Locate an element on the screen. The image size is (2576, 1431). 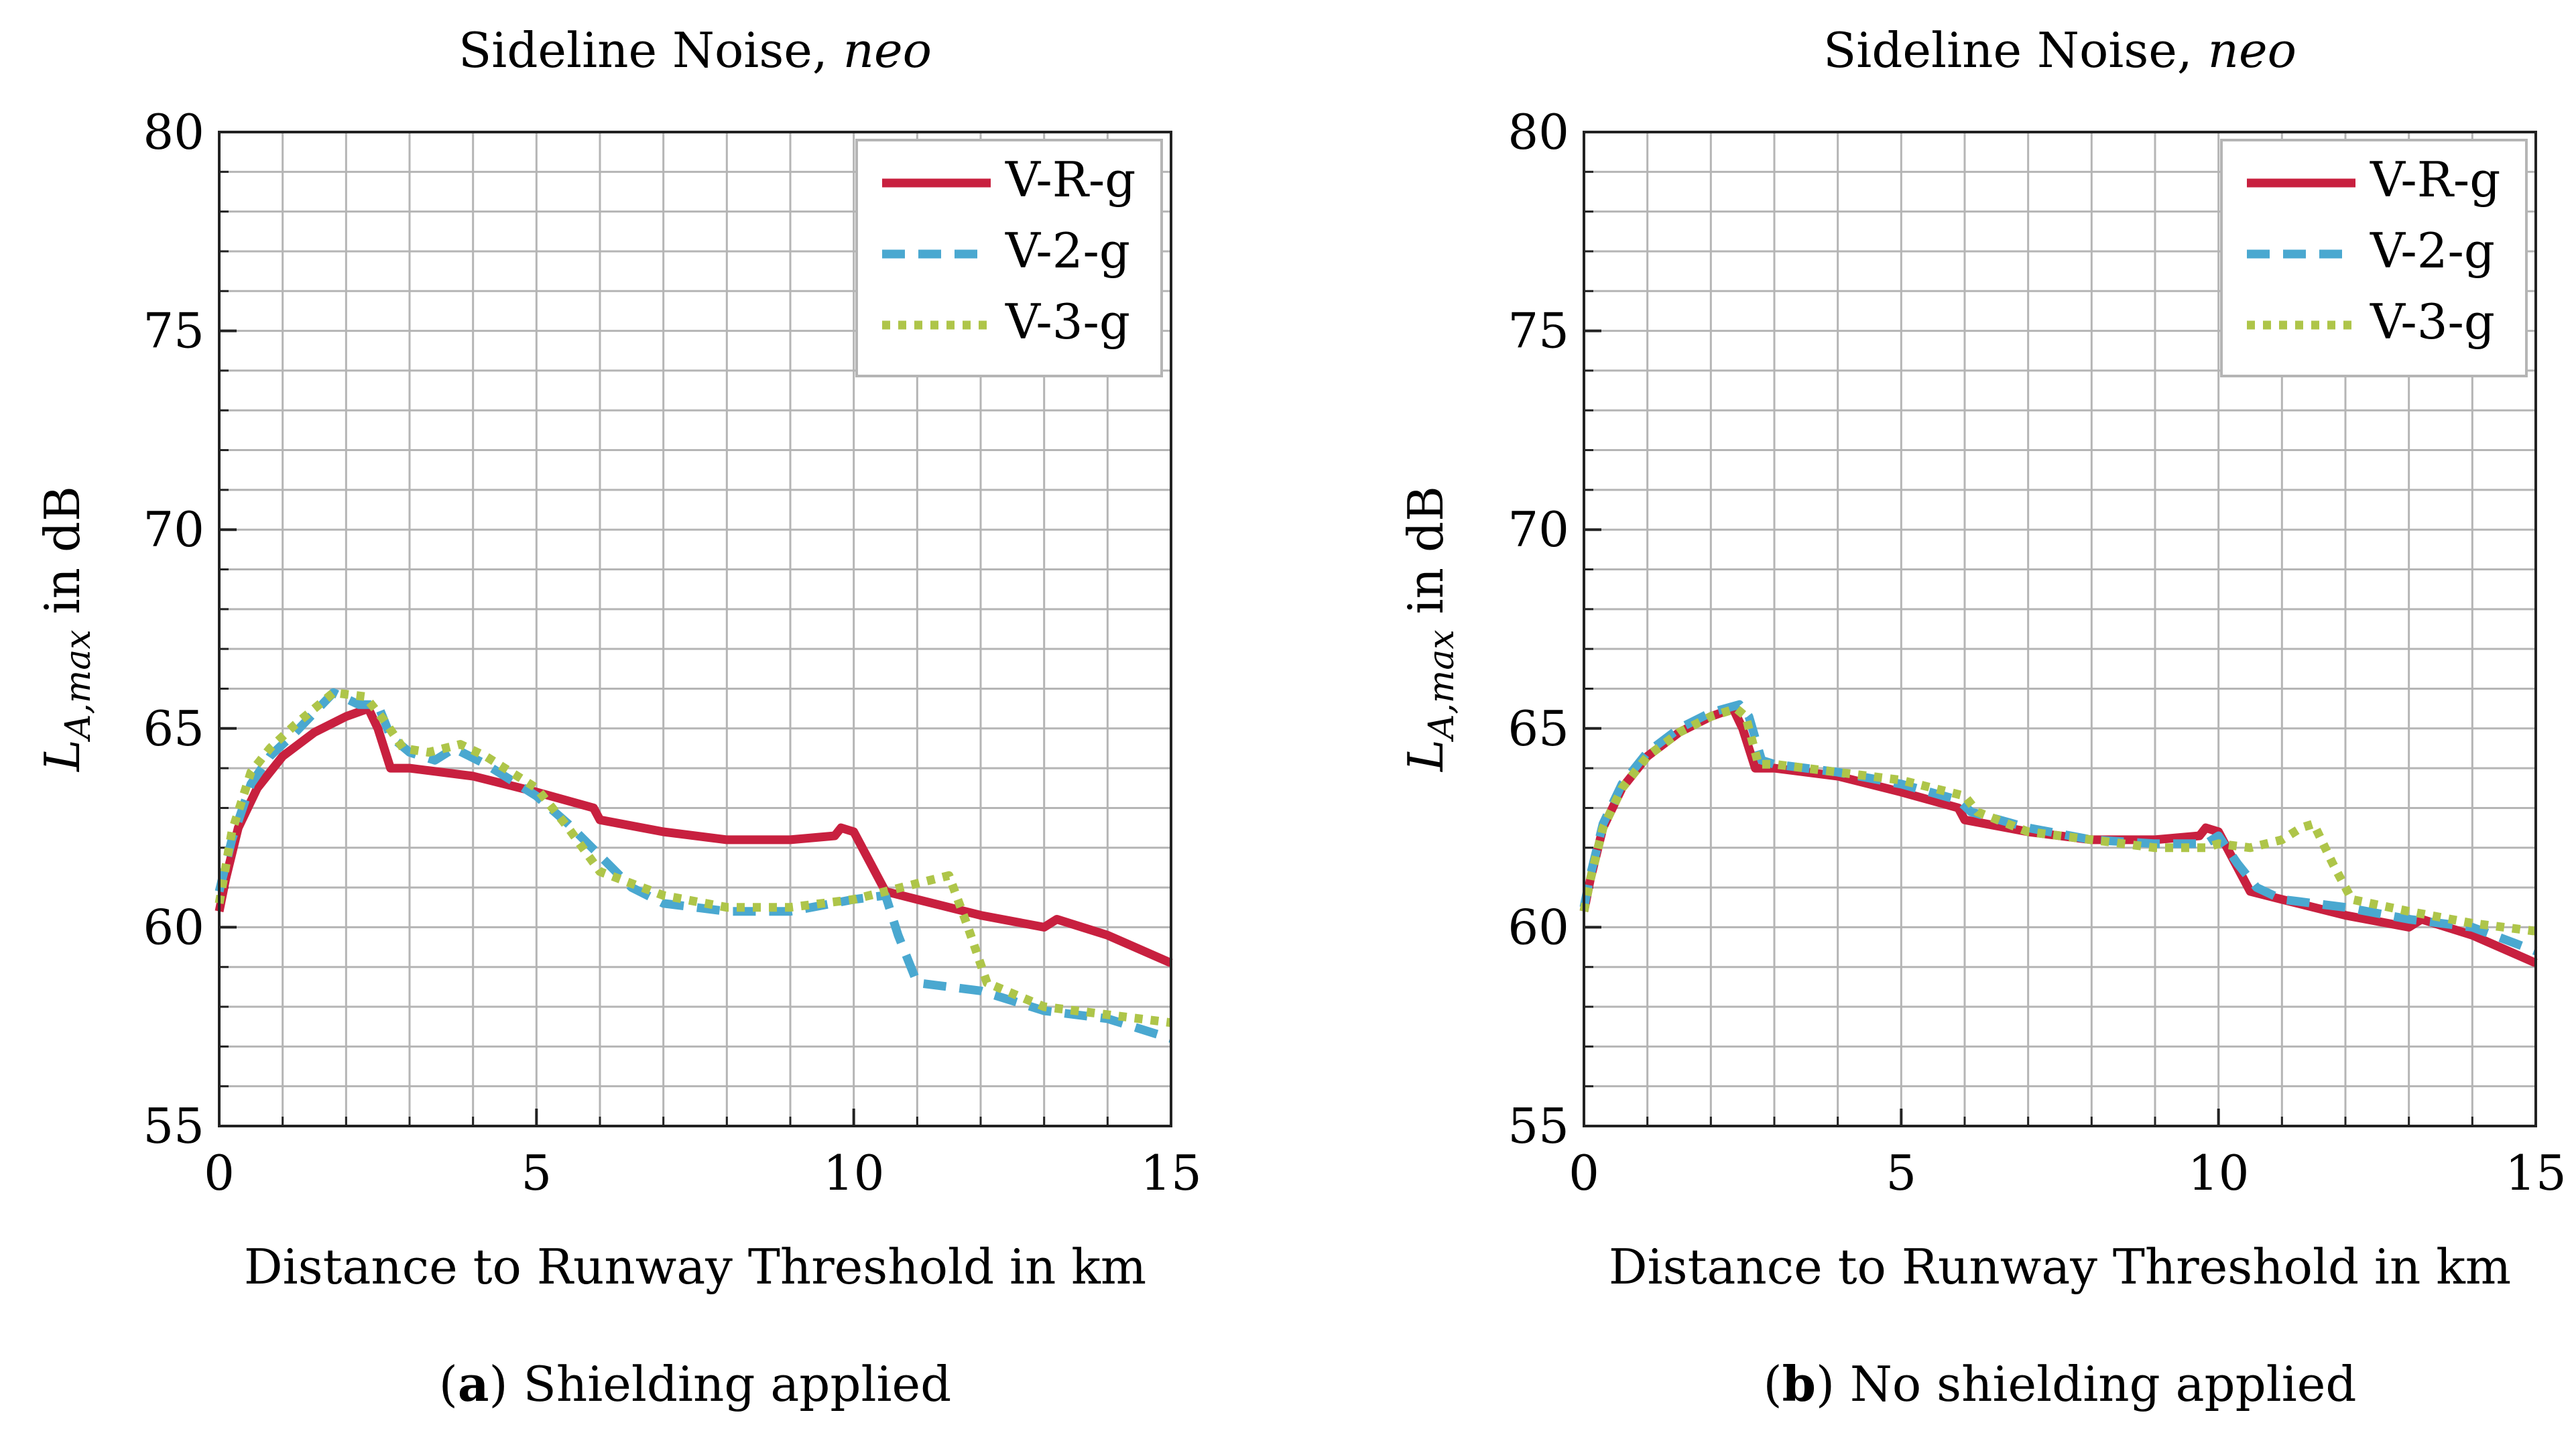
caption-a: (a) Shielding applied is located at coordinates (695, 1383).